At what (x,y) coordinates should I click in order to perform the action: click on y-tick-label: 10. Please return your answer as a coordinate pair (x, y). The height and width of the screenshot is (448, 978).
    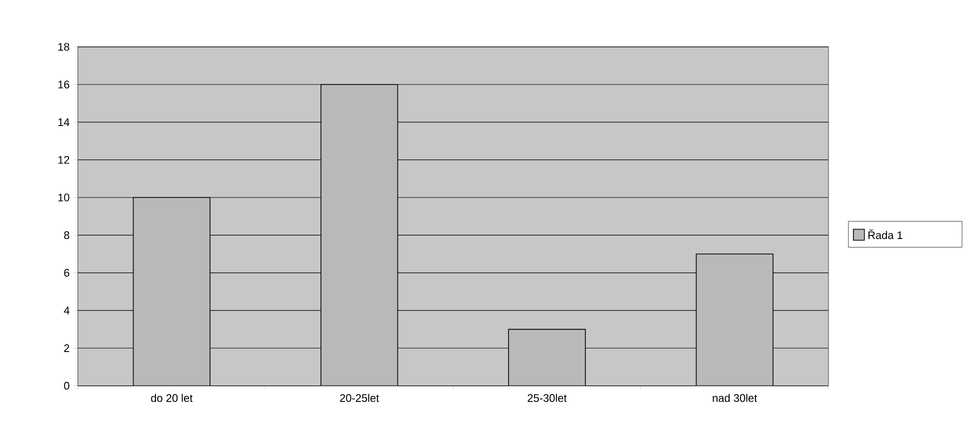
    Looking at the image, I should click on (64, 198).